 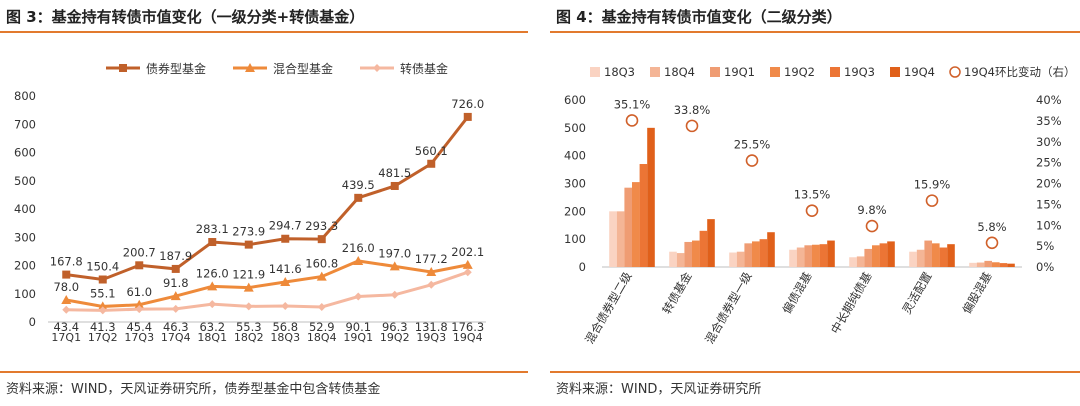 What do you see at coordinates (575, 239) in the screenshot?
I see `y-tick-label: 100` at bounding box center [575, 239].